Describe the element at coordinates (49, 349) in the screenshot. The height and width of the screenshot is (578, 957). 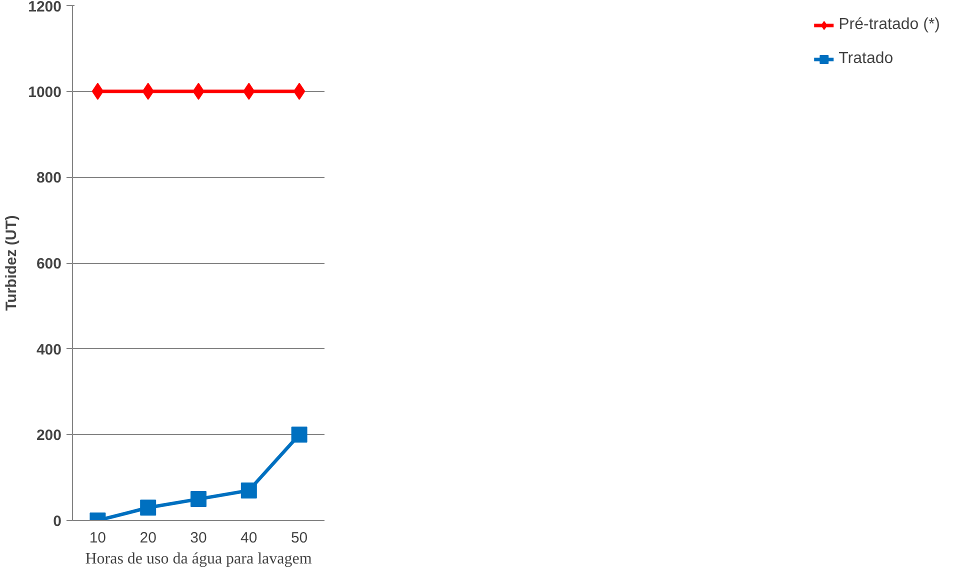
I see `y-tick-label: 400` at that location.